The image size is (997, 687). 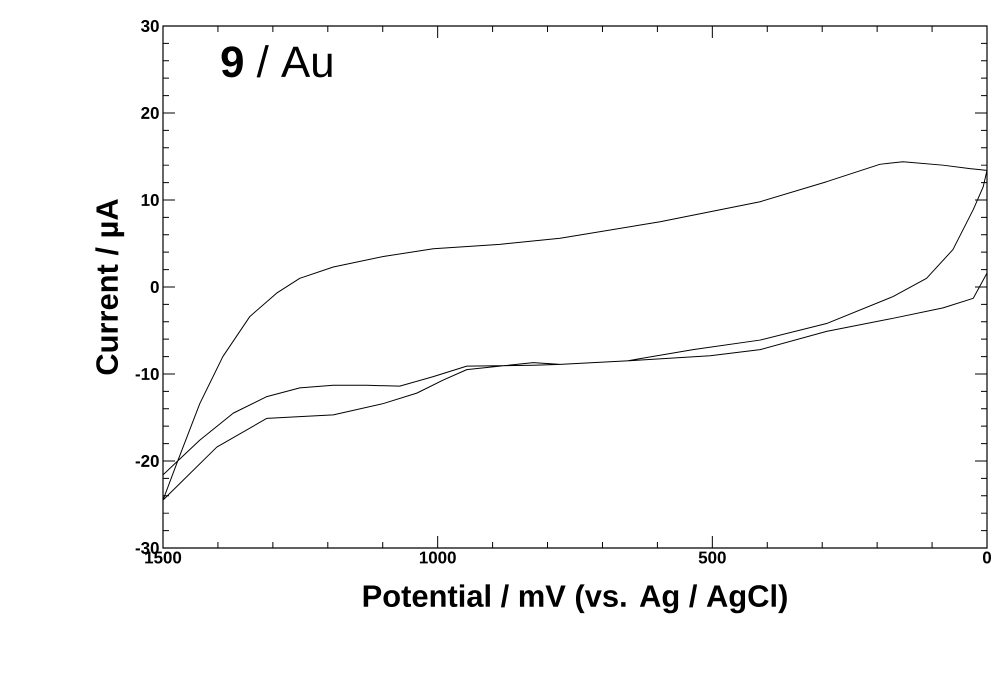 I want to click on x-tick-label: 500, so click(x=712, y=558).